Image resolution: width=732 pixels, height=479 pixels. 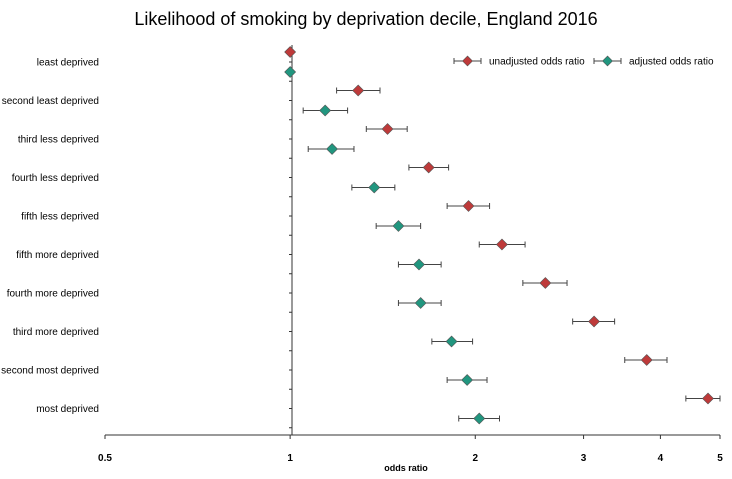 What do you see at coordinates (475, 458) in the screenshot?
I see `x-tick-label: 2` at bounding box center [475, 458].